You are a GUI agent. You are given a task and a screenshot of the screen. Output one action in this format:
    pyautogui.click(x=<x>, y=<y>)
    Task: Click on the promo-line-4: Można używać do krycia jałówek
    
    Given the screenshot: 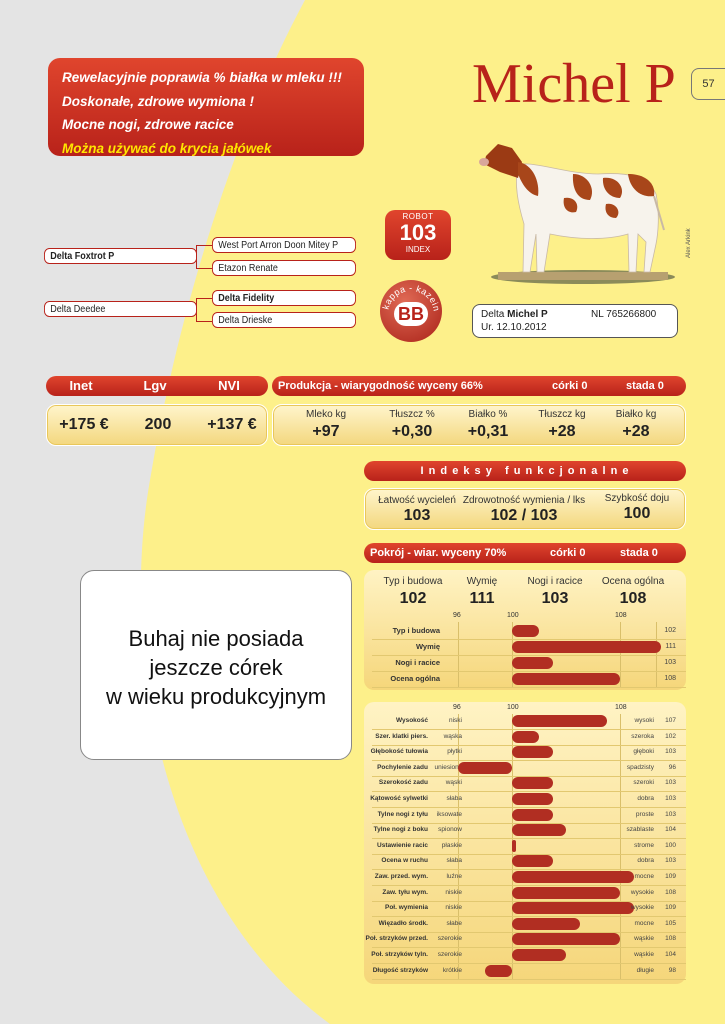 What is the action you would take?
    pyautogui.click(x=167, y=148)
    